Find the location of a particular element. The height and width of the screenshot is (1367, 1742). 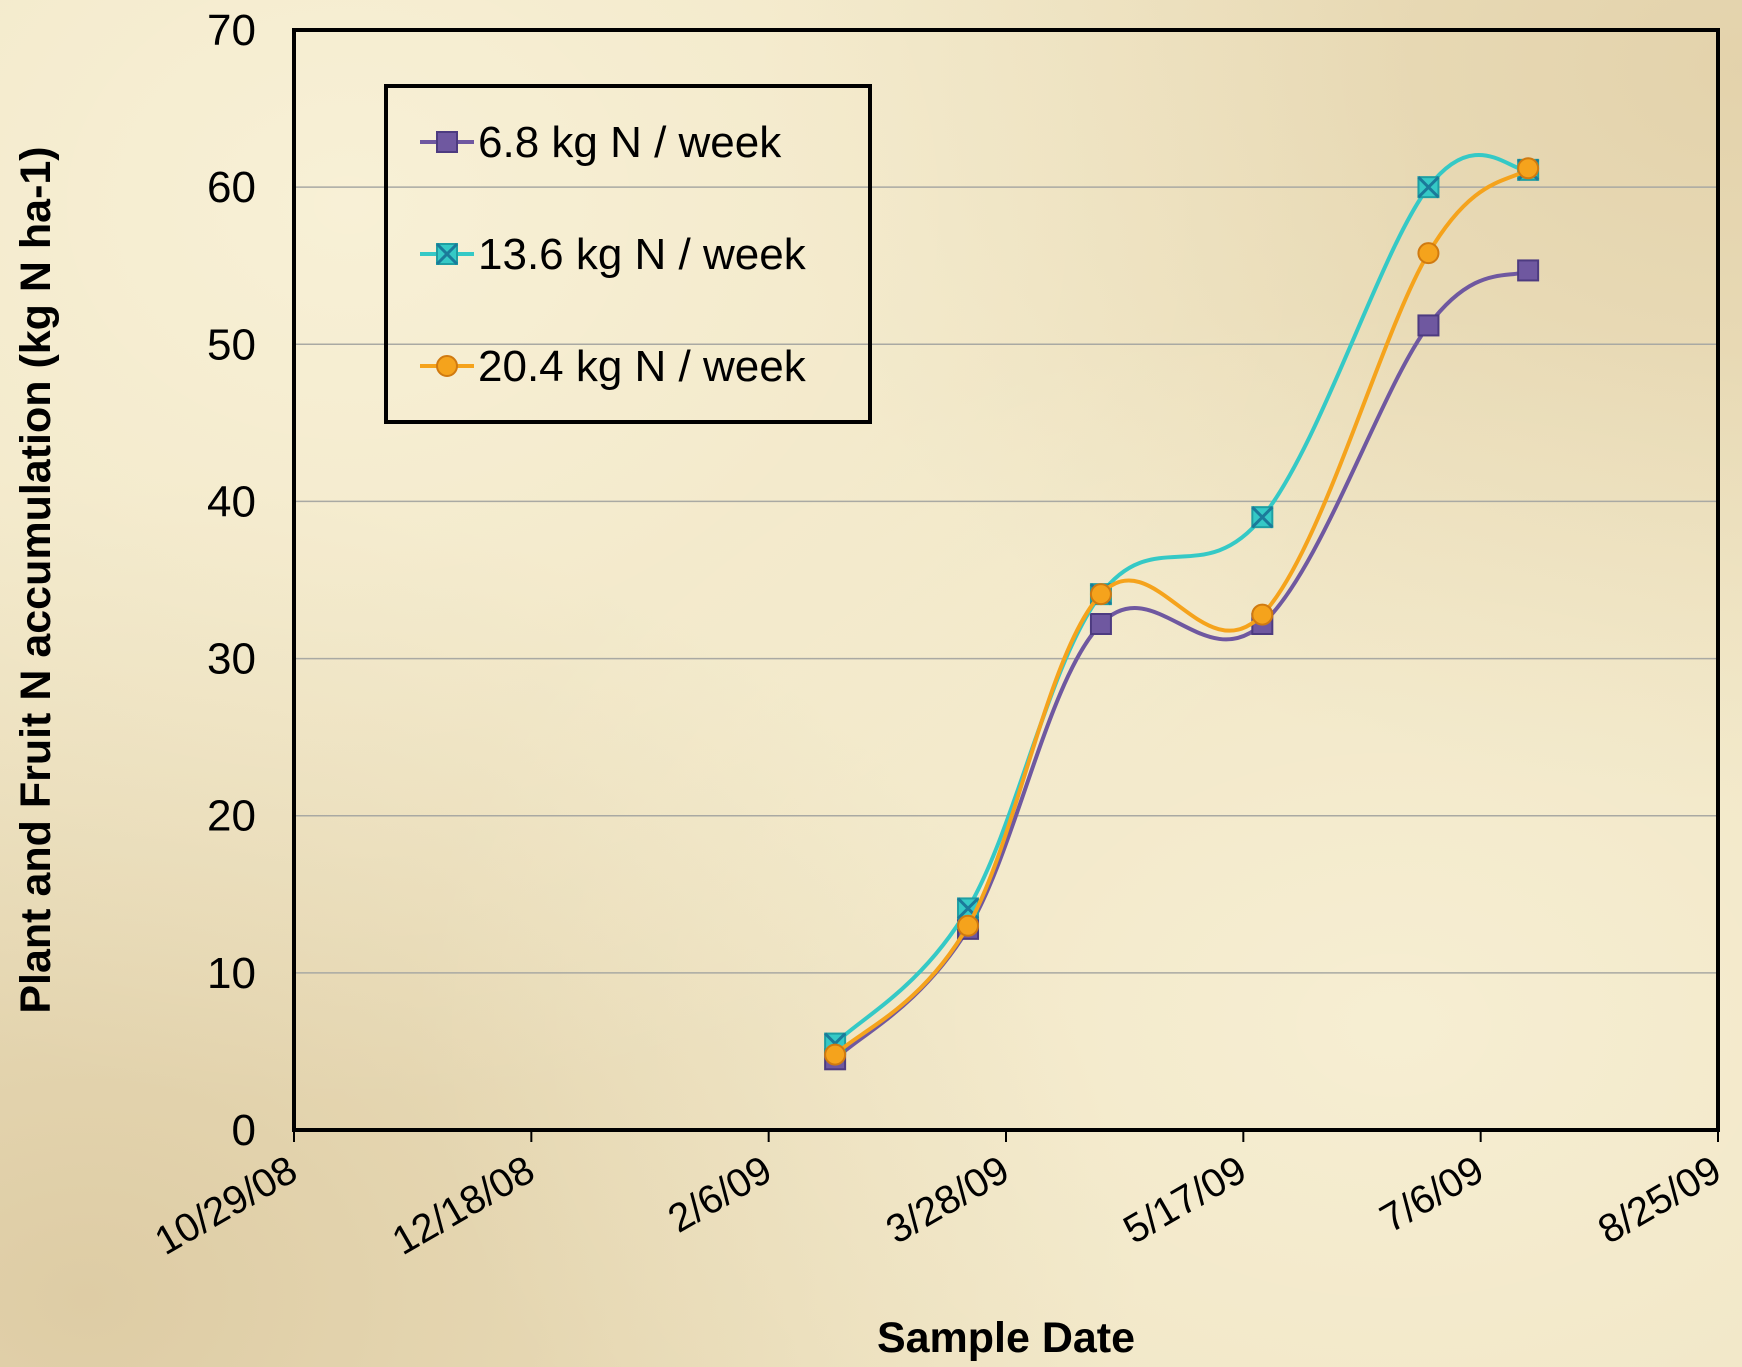

y-tick-label: 50 is located at coordinates (231, 344).